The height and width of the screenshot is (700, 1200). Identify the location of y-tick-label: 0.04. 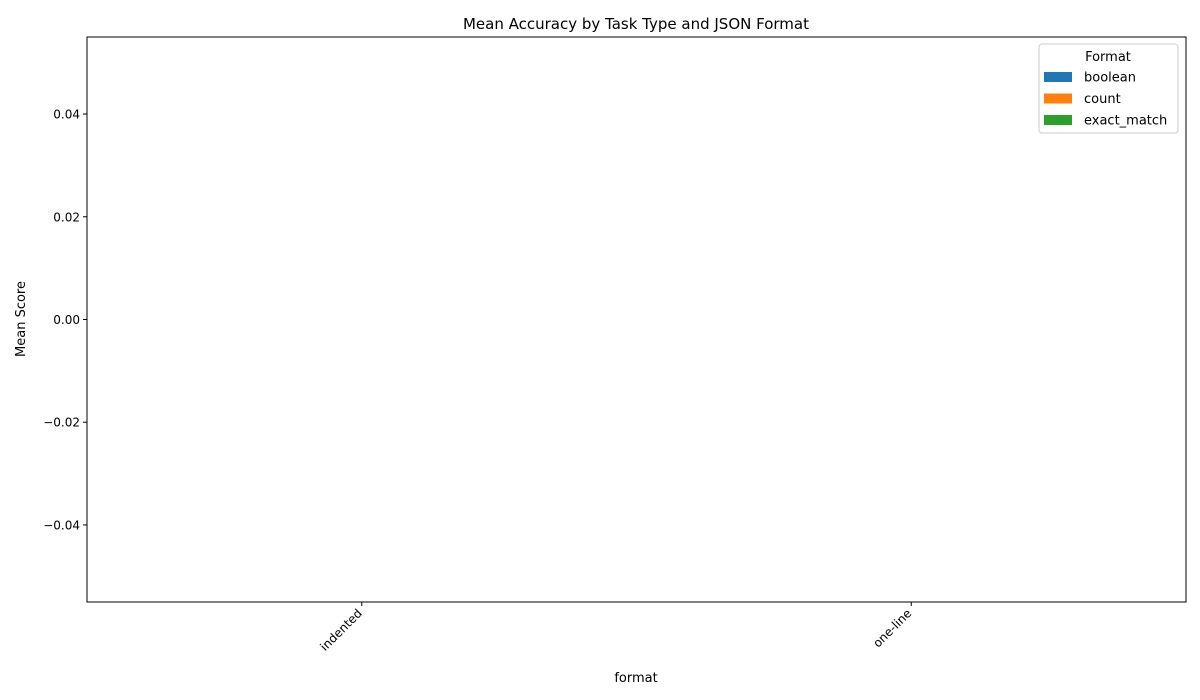
(66, 115).